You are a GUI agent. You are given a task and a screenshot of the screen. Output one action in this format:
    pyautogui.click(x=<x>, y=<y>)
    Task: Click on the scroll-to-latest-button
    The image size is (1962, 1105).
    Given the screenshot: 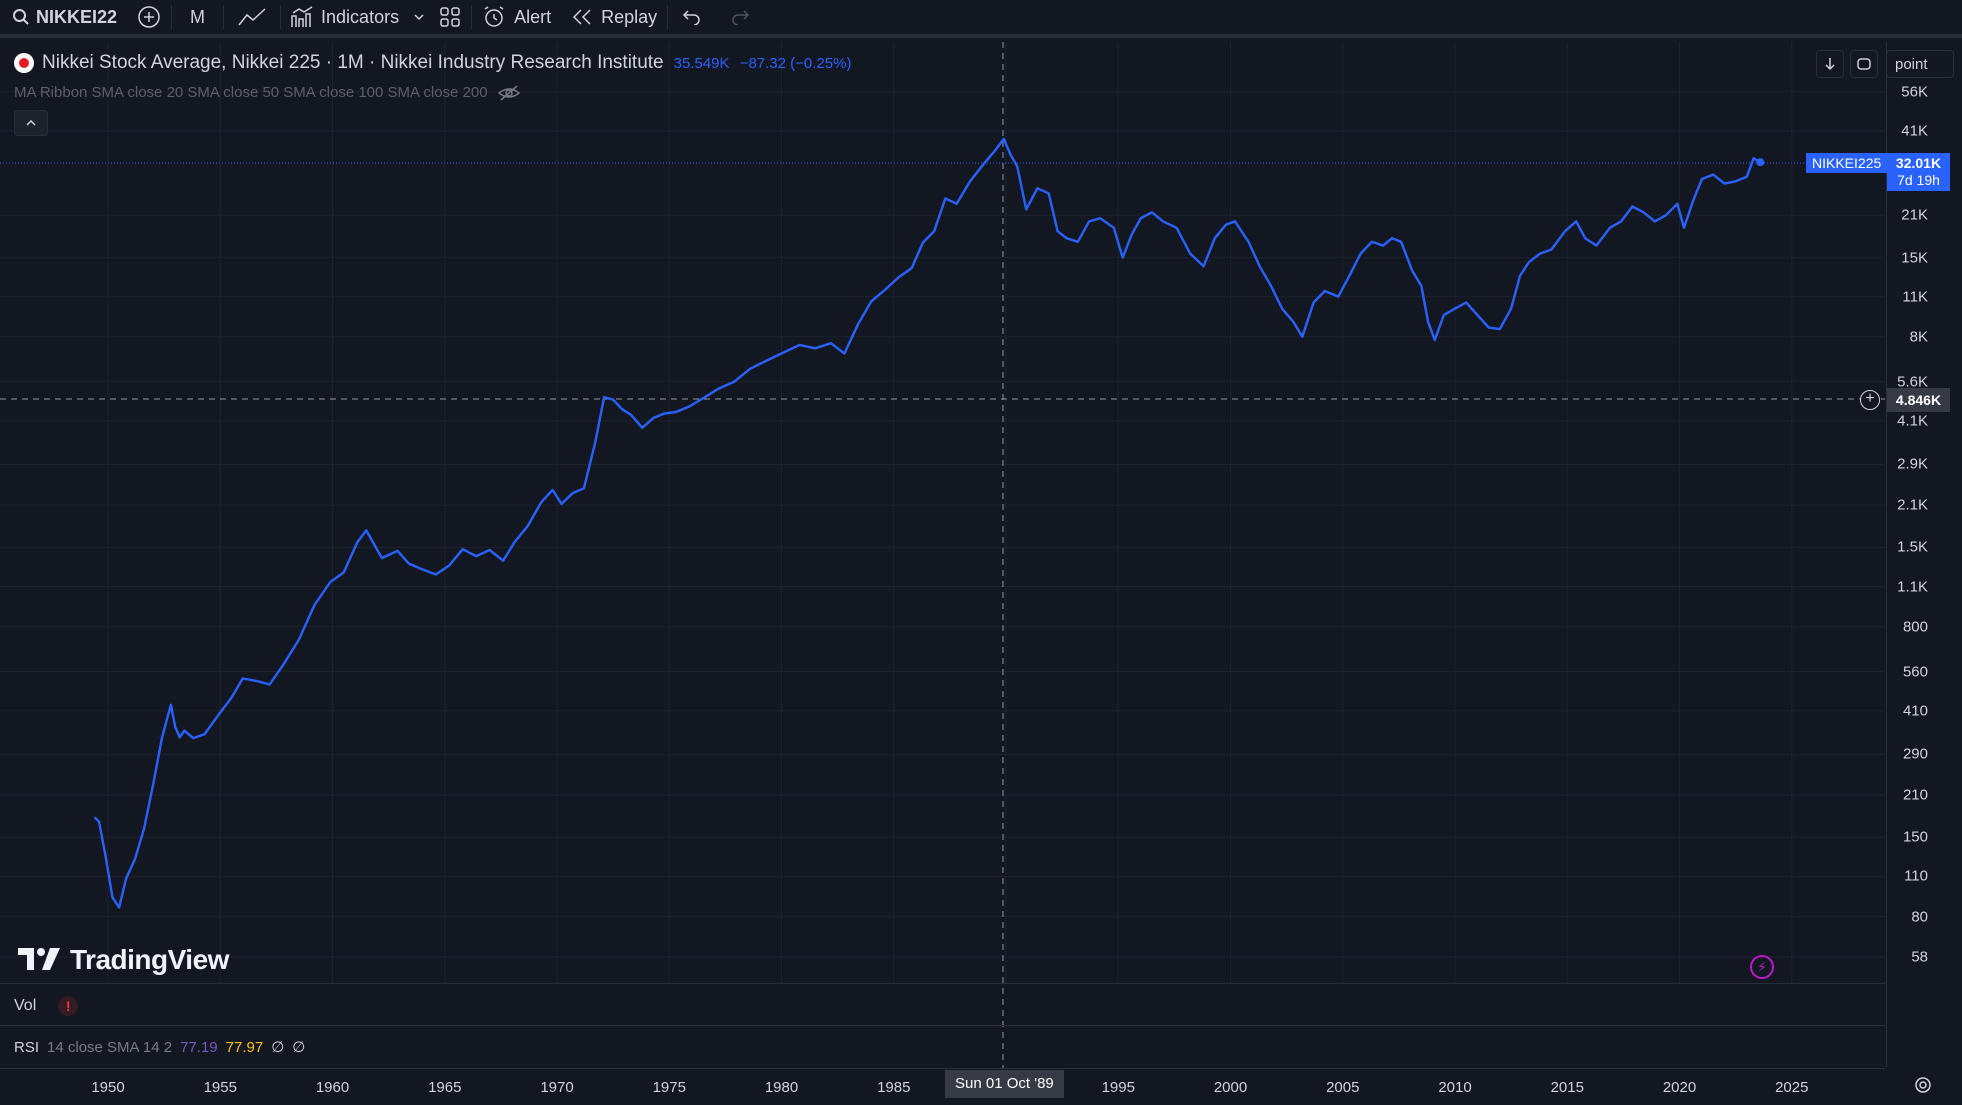 What is the action you would take?
    pyautogui.click(x=1830, y=64)
    